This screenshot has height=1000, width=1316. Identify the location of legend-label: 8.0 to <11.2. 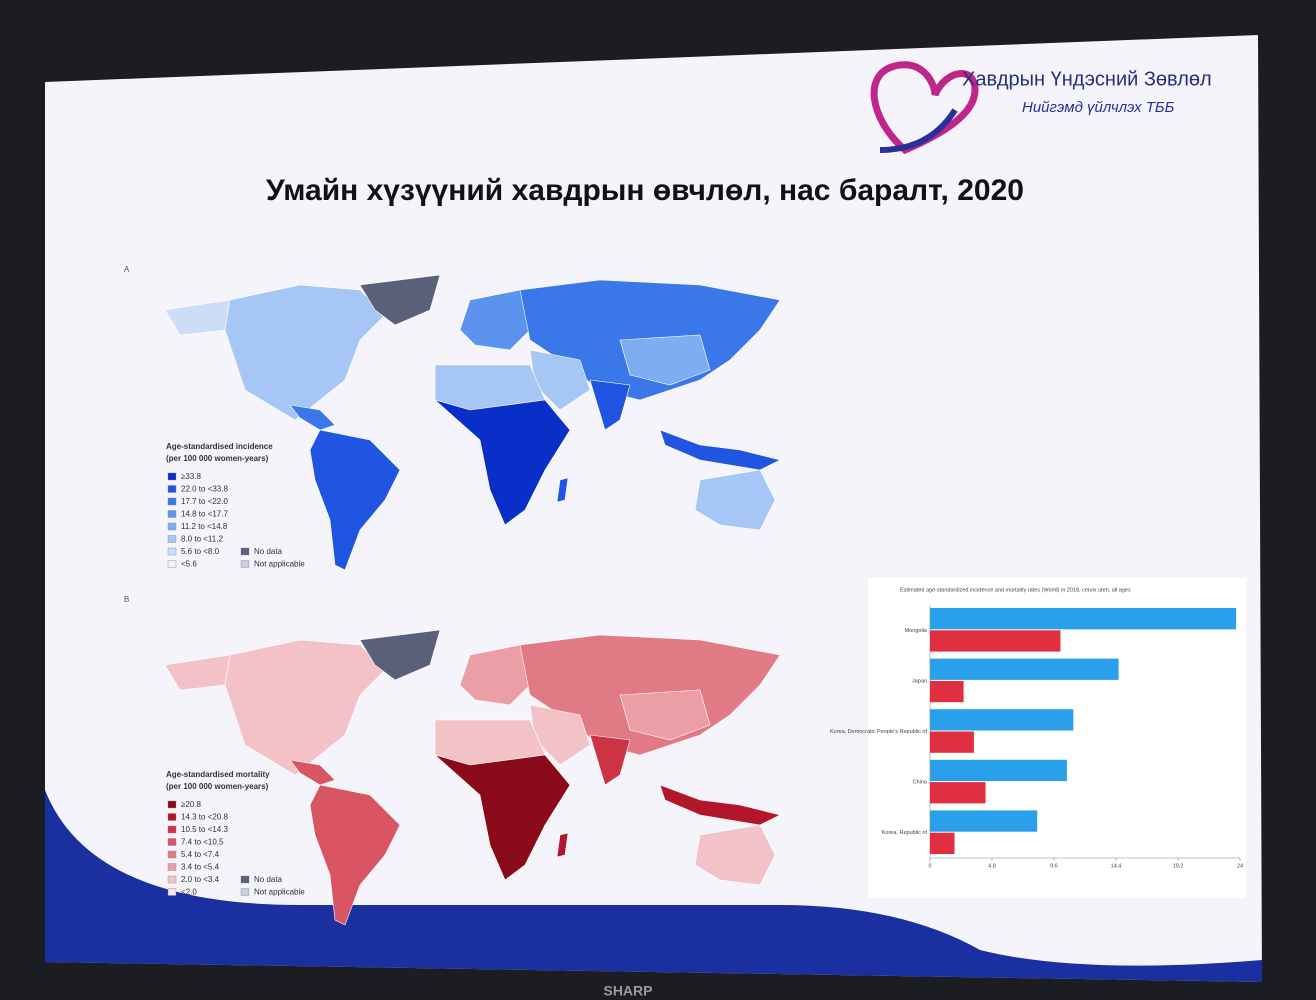
(202, 539).